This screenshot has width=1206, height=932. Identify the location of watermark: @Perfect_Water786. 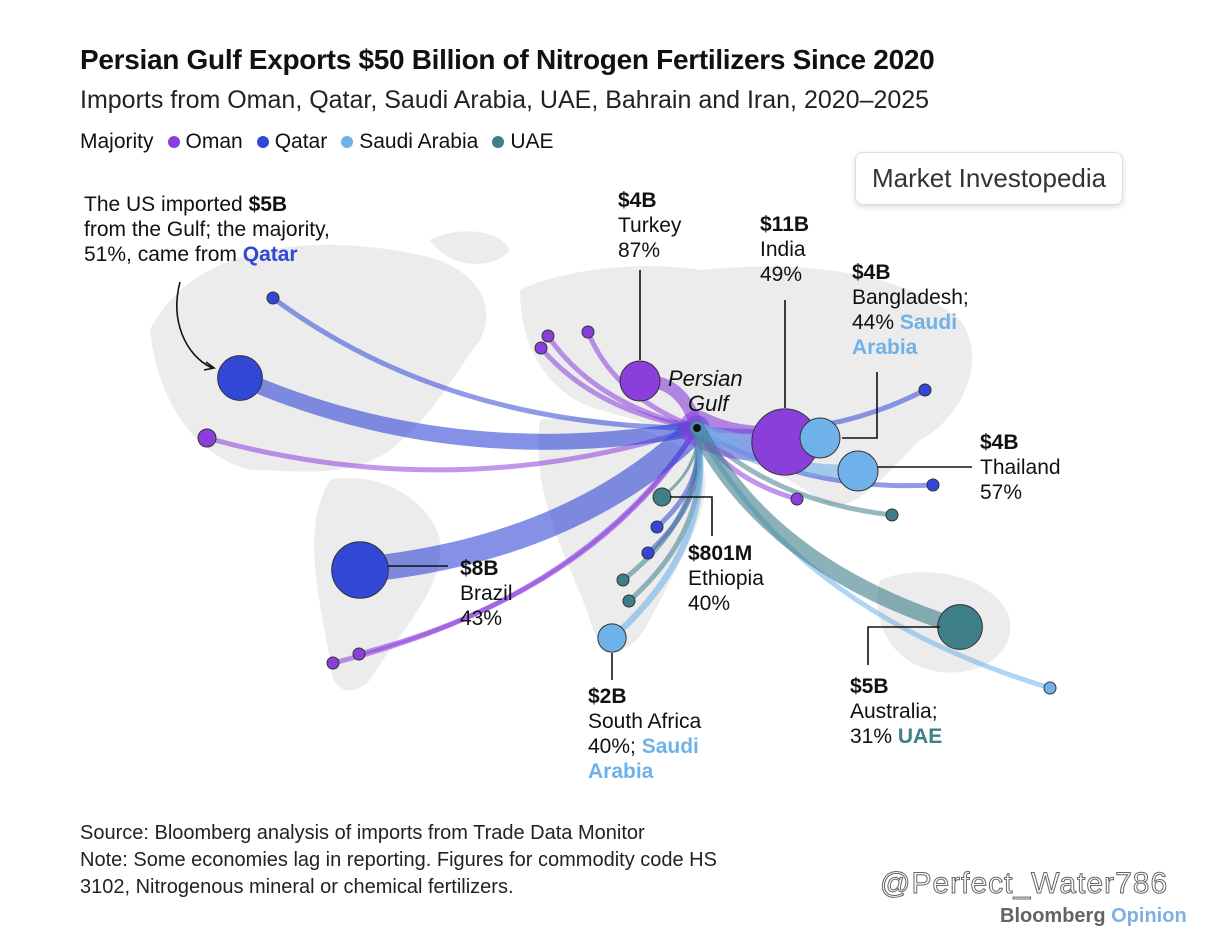
(1024, 884).